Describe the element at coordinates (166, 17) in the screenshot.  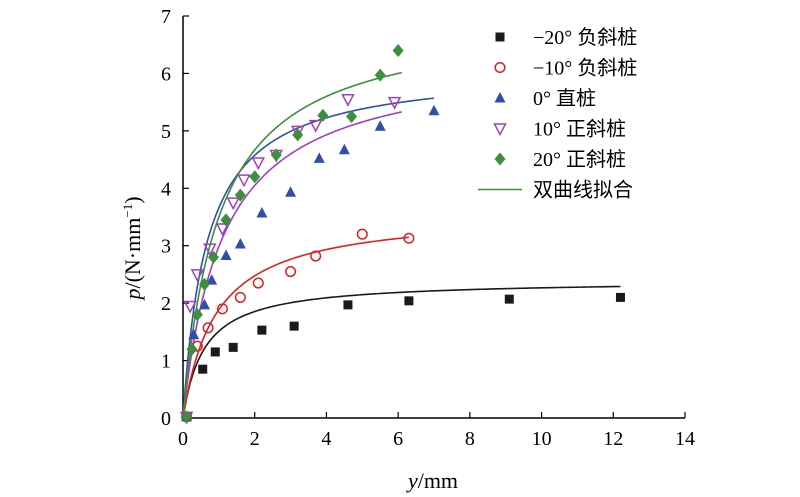
I see `y-tick-label: 7` at that location.